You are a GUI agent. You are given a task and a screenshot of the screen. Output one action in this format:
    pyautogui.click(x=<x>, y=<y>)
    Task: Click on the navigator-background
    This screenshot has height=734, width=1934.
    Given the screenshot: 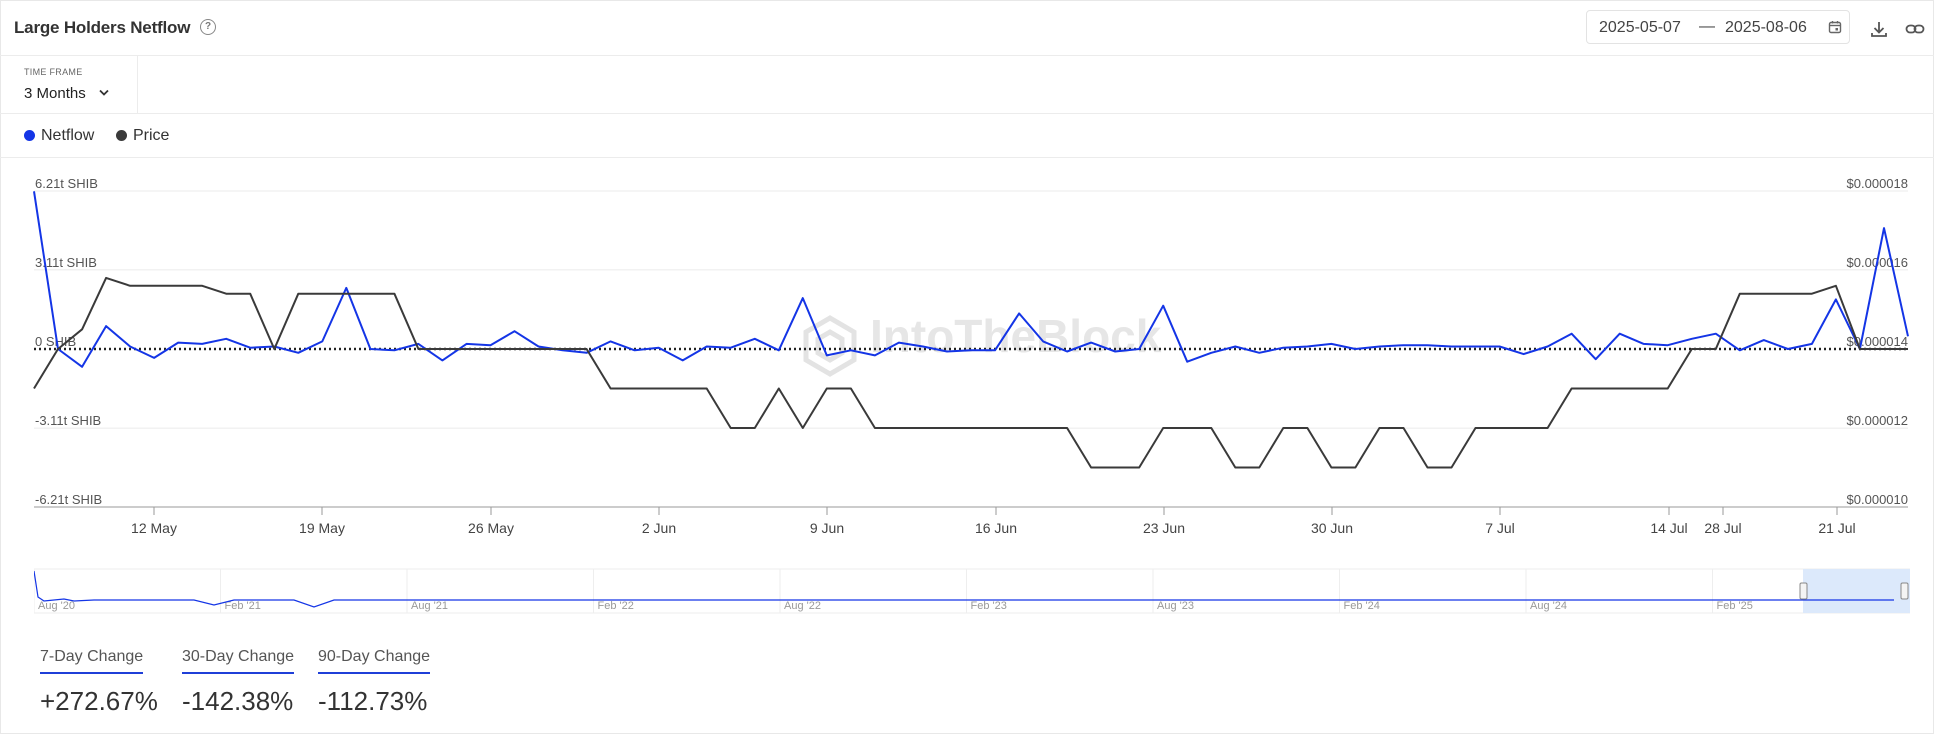 What is the action you would take?
    pyautogui.click(x=972, y=591)
    